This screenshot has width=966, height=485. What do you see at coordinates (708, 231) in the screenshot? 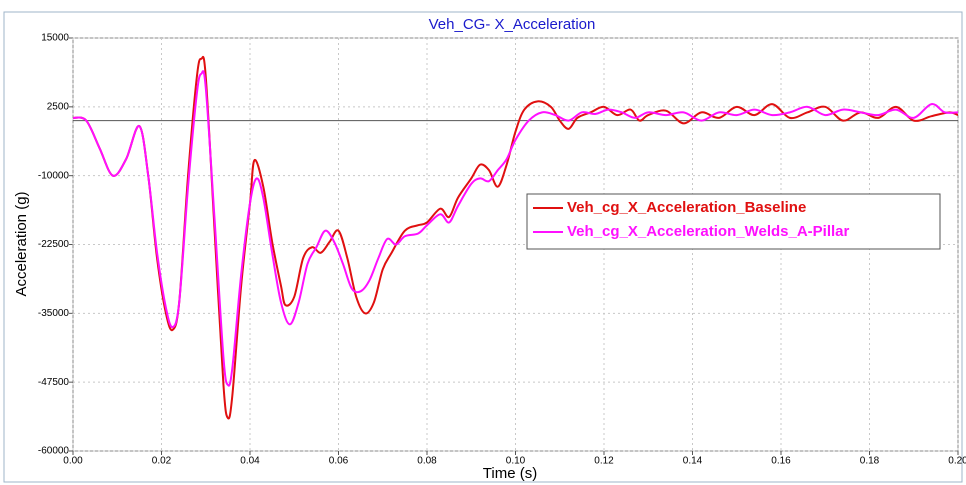
I see `legend-label: Veh_cg_X_Acceleration_Welds_A-Pillar` at bounding box center [708, 231].